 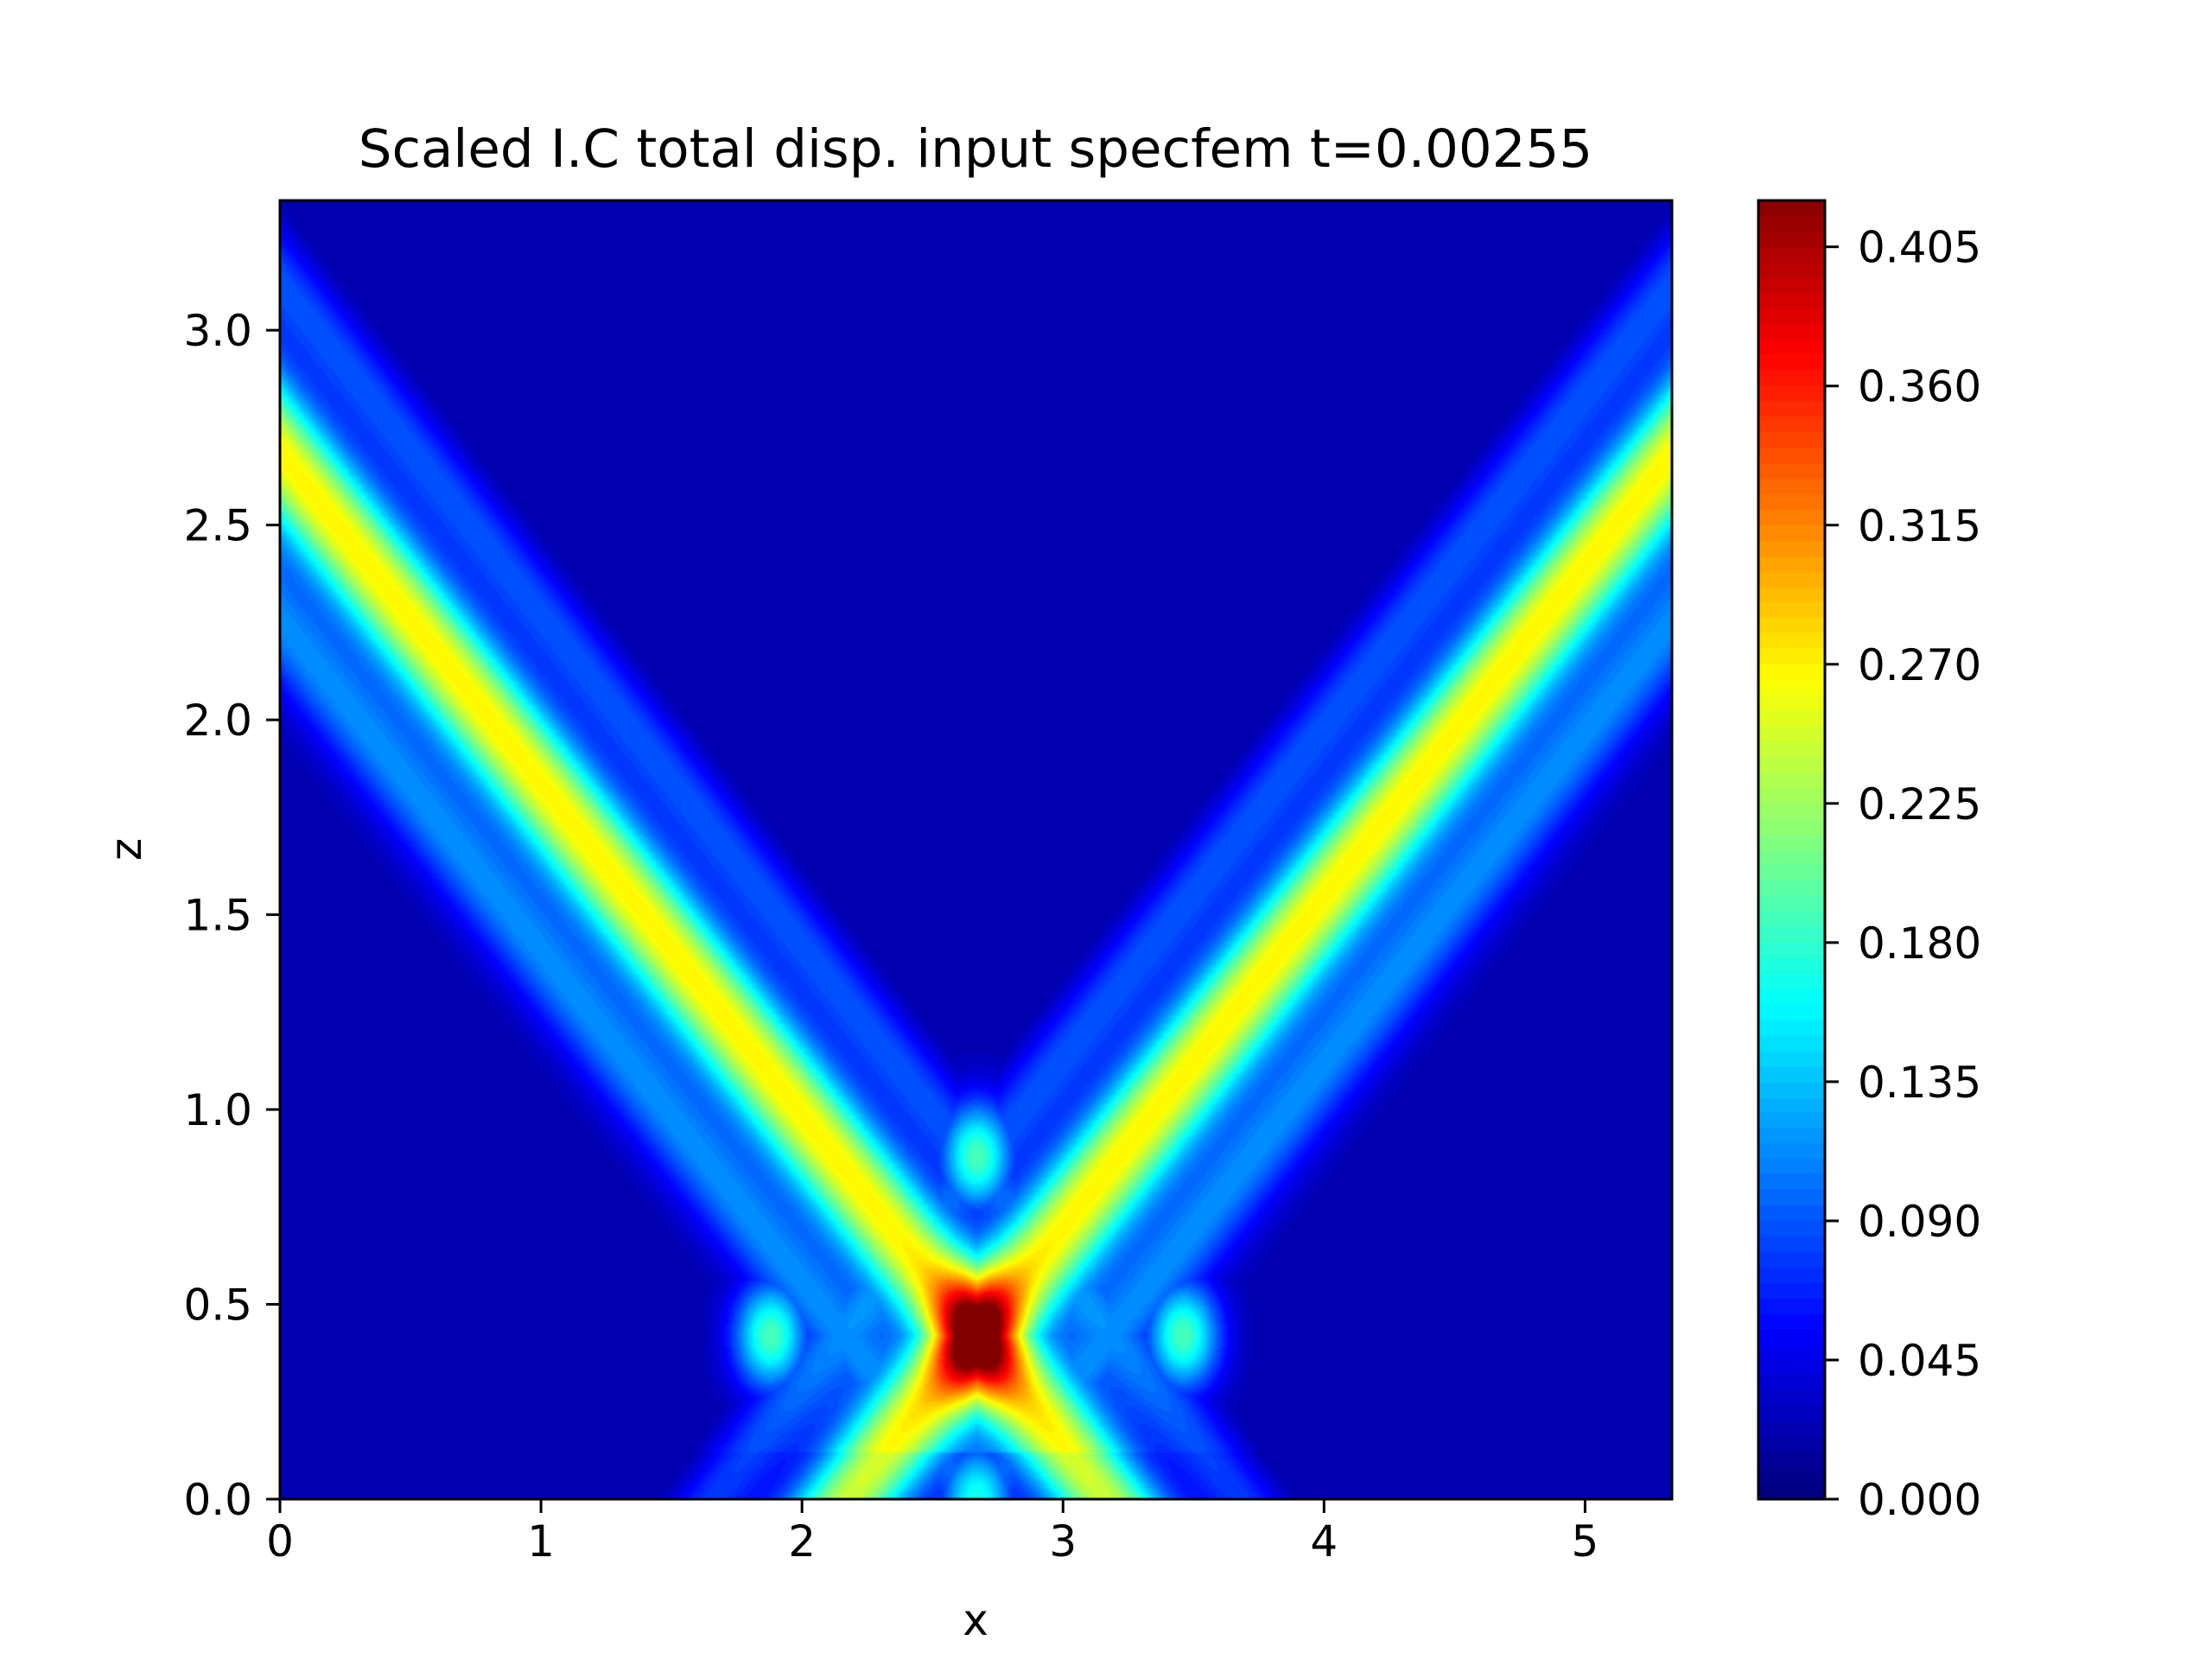 I want to click on x-tick-label: 2, so click(x=802, y=1541).